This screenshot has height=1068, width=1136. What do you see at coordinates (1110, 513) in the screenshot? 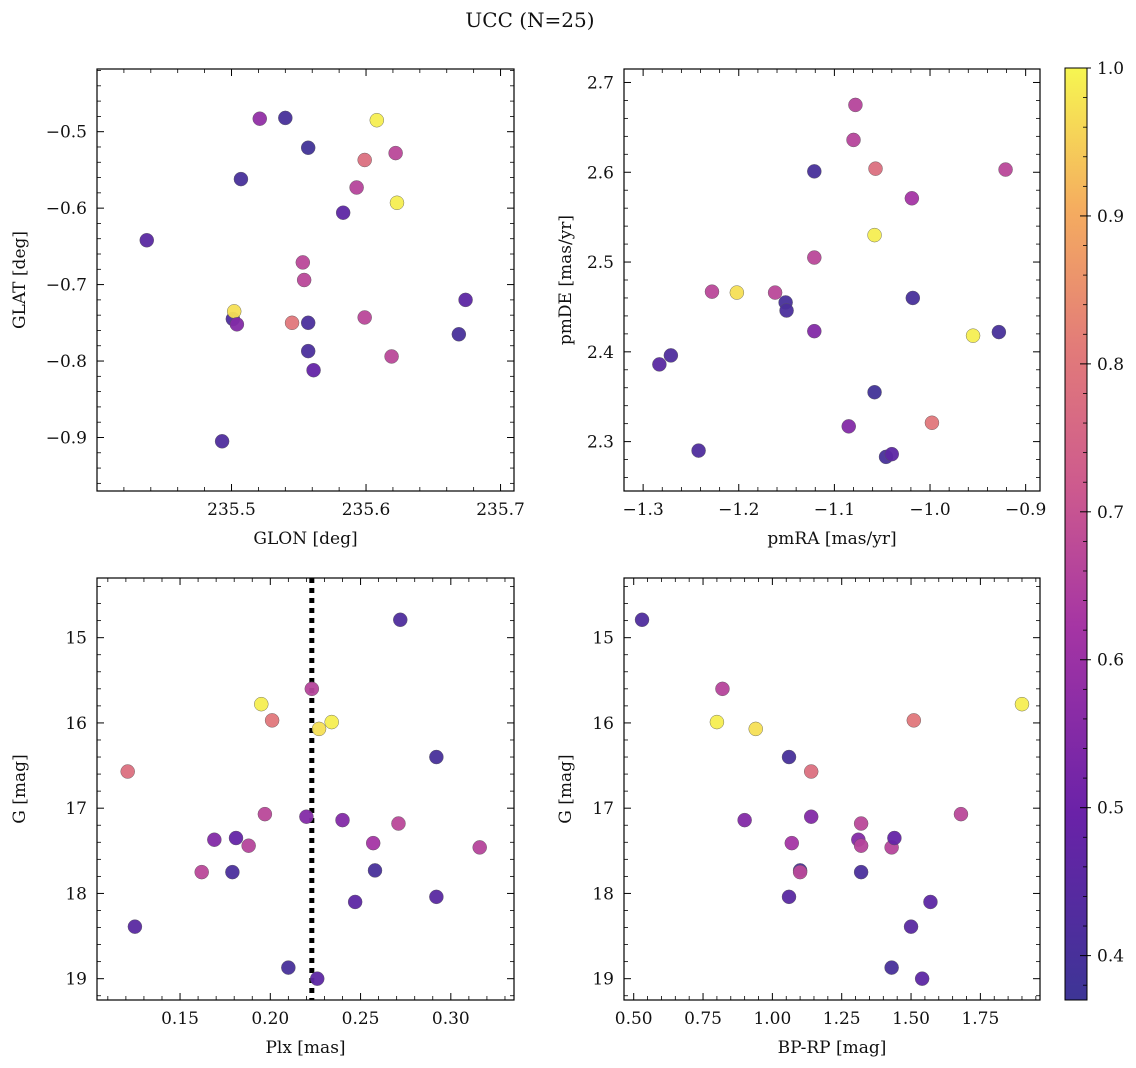
I see `colorbar-tick-label: 0.7` at bounding box center [1110, 513].